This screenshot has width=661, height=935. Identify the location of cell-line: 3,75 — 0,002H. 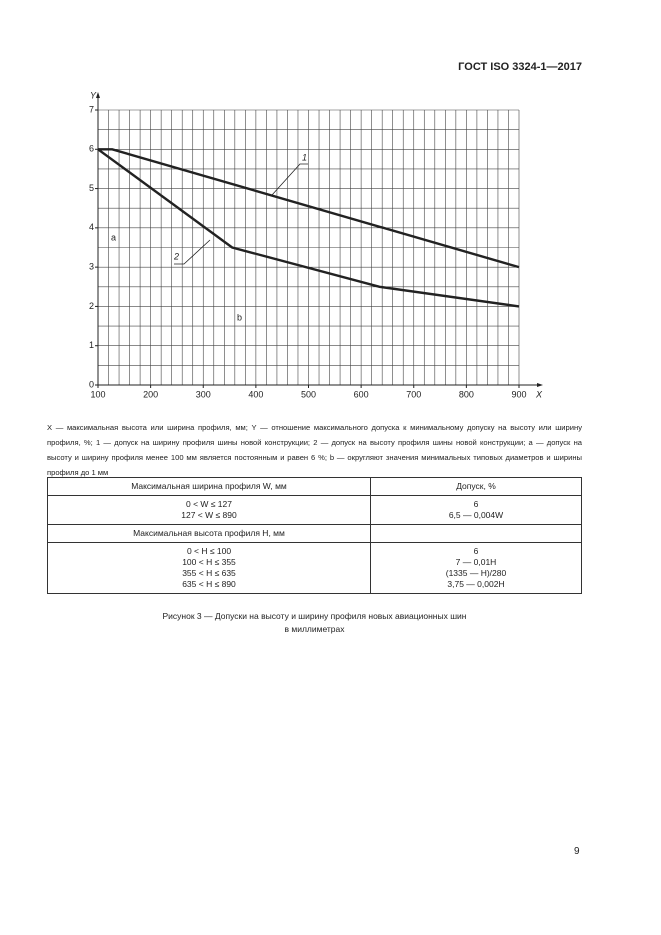
(476, 584).